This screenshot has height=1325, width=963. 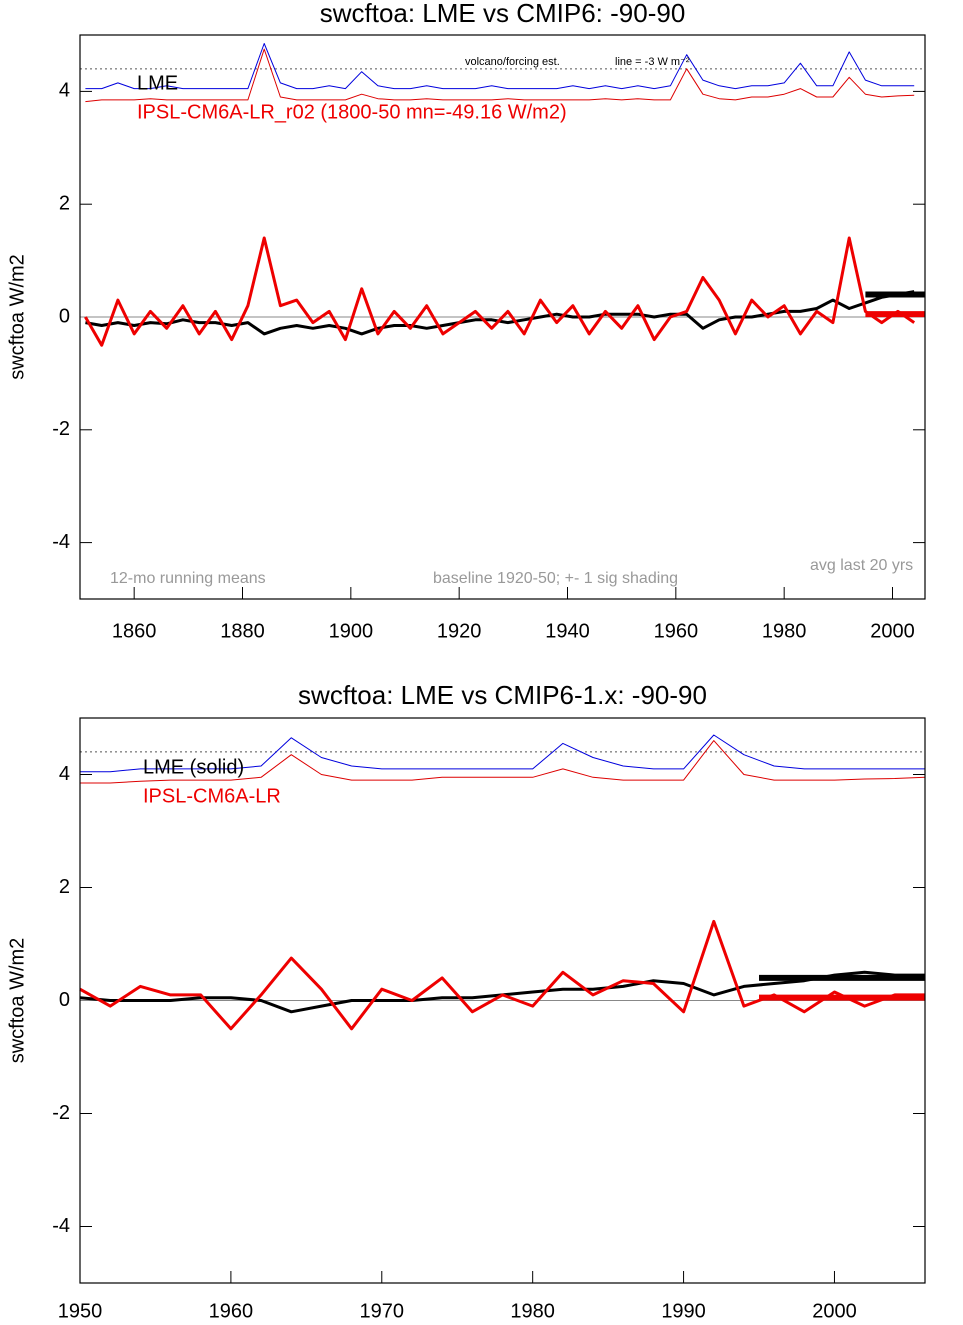 What do you see at coordinates (459, 631) in the screenshot?
I see `x-tick-label: 1920` at bounding box center [459, 631].